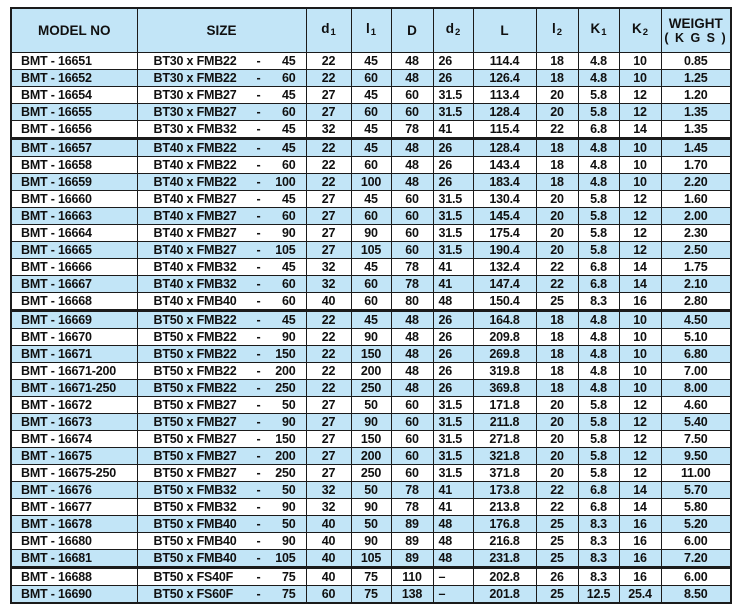 The height and width of the screenshot is (607, 741). What do you see at coordinates (371, 30) in the screenshot?
I see `col-header-l1: l1` at bounding box center [371, 30].